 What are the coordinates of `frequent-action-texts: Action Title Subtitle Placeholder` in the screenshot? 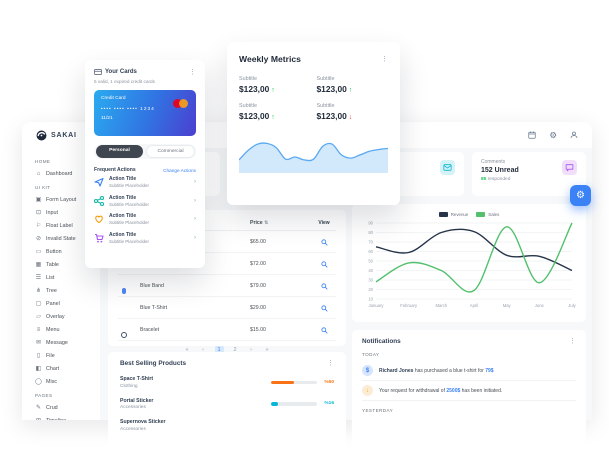 It's located at (149, 182).